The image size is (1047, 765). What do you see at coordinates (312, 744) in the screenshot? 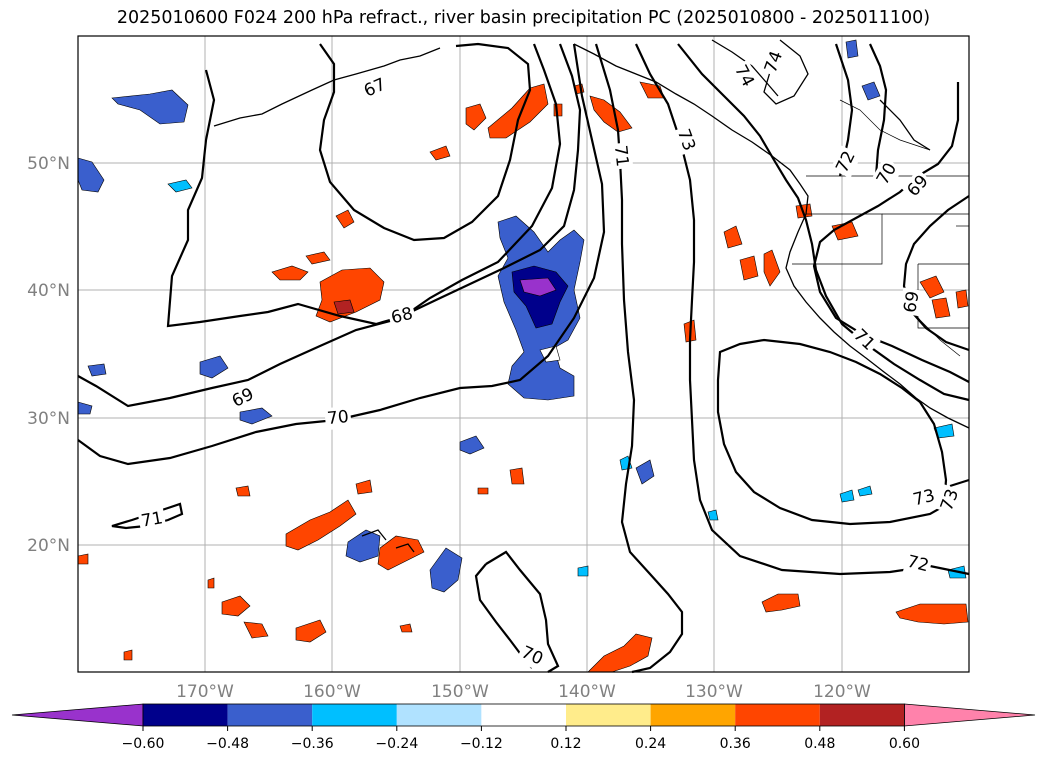
I see `colorbar-tick-label: −0.36` at bounding box center [312, 744].